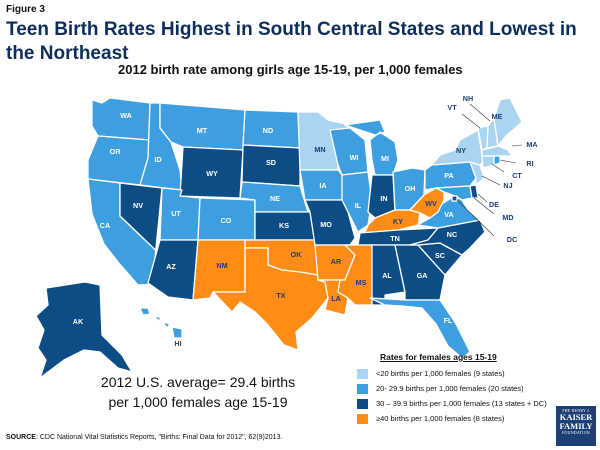 The height and width of the screenshot is (450, 600). Describe the element at coordinates (387, 275) in the screenshot. I see `state-label-AL: AL` at that location.